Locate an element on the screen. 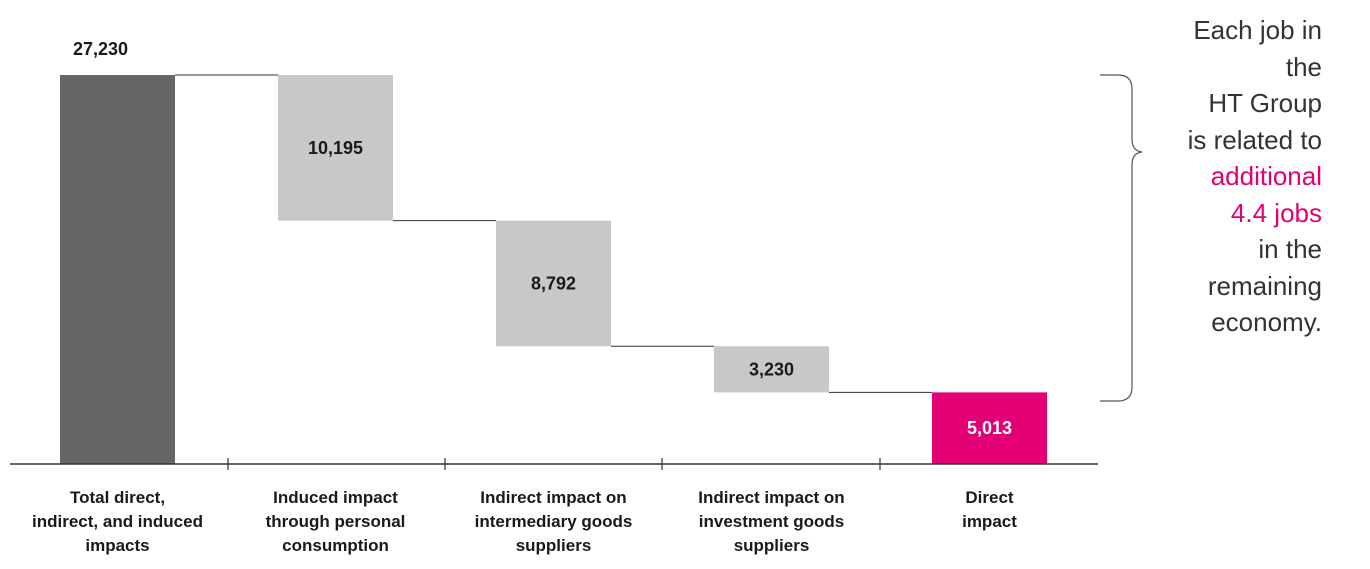 This screenshot has height=569, width=1370. value-label-3: 8,792 is located at coordinates (553, 283).